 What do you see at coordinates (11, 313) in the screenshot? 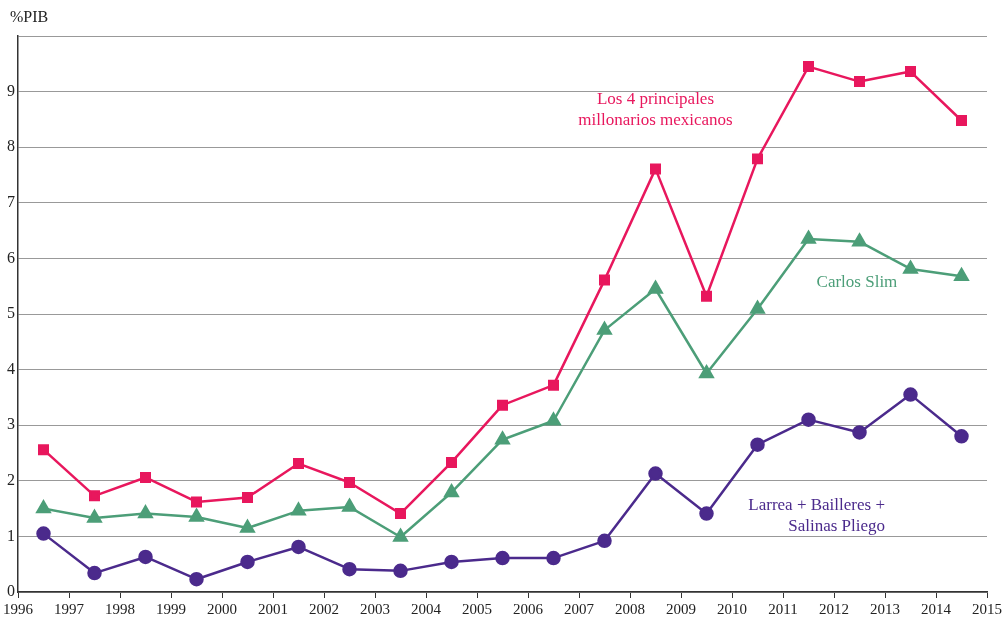
I see `y-tick-label: 5` at bounding box center [11, 313].